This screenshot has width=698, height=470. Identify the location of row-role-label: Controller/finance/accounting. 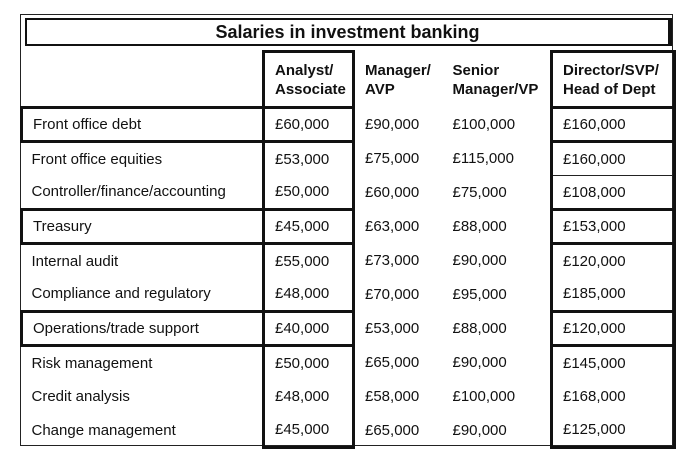
(142, 192).